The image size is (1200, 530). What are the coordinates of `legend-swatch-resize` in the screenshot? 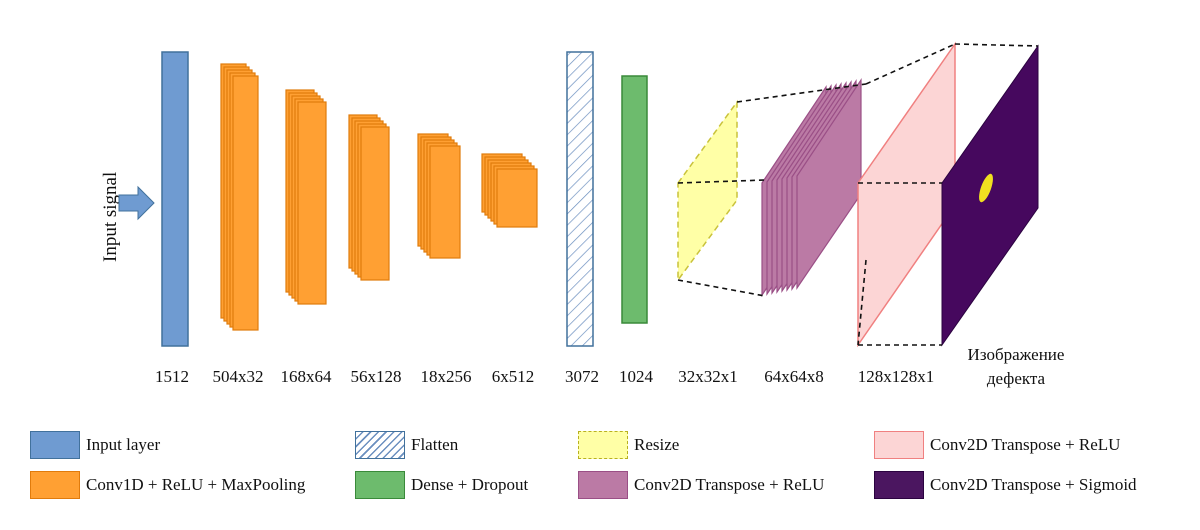 It's located at (603, 445).